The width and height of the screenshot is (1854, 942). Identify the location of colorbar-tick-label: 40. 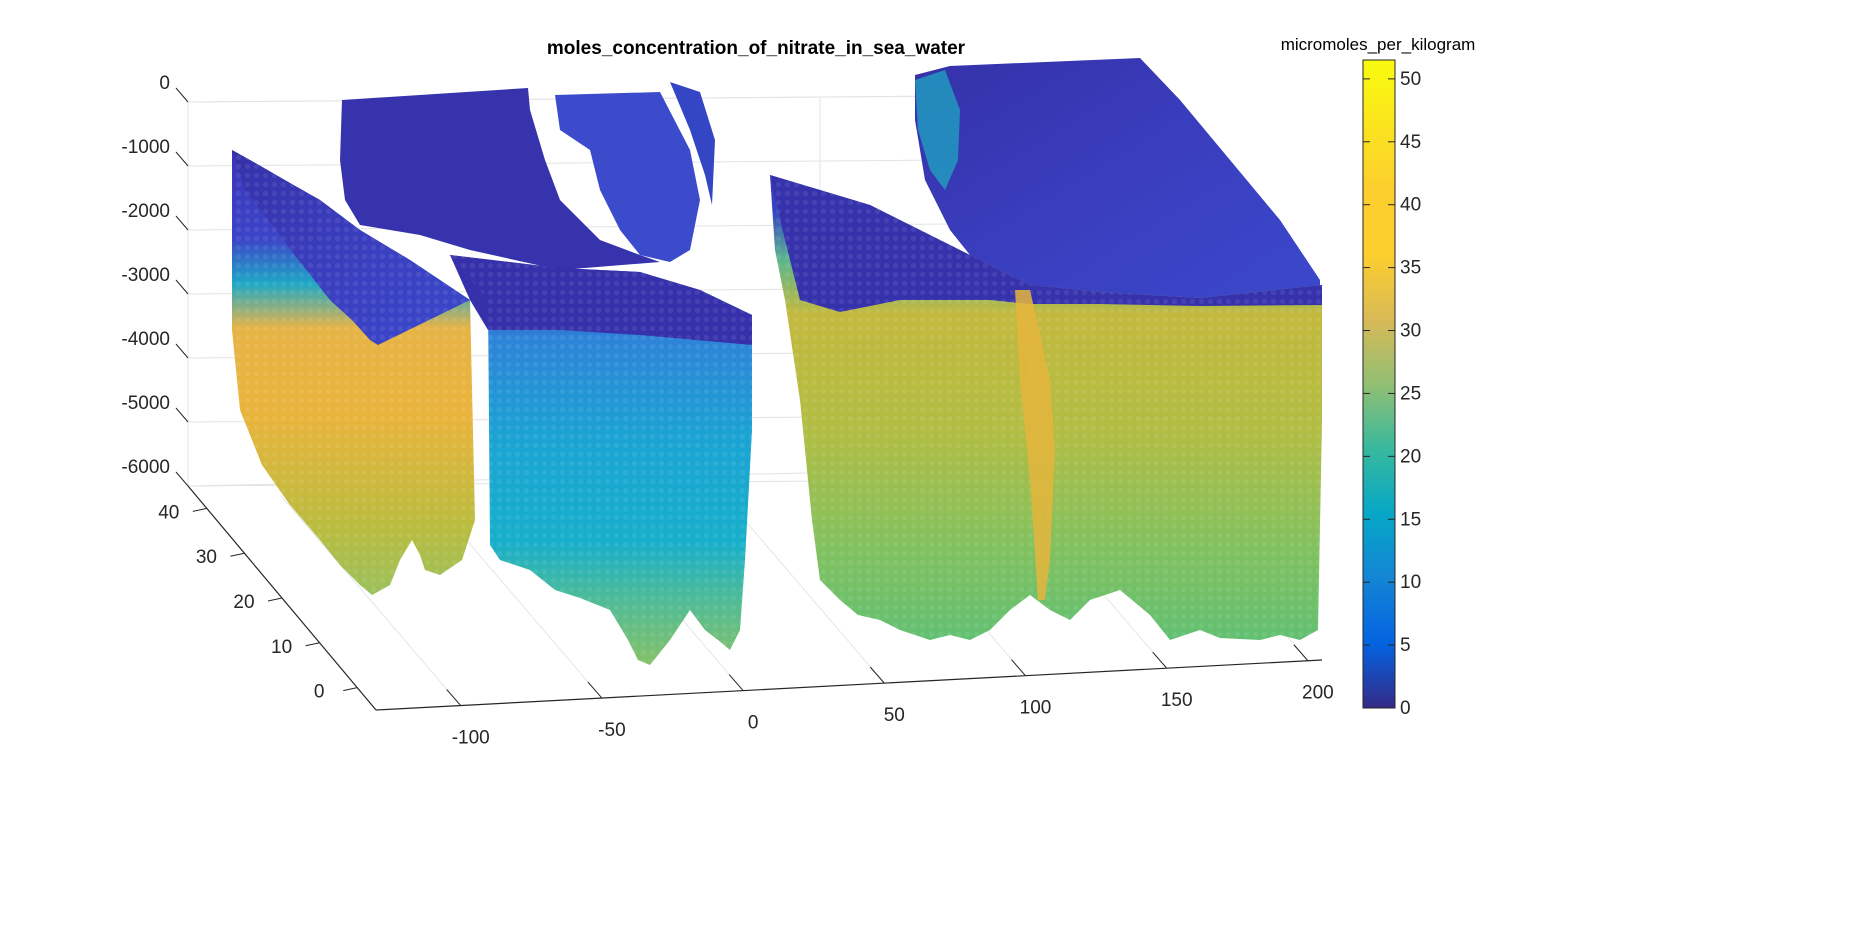
(1410, 205).